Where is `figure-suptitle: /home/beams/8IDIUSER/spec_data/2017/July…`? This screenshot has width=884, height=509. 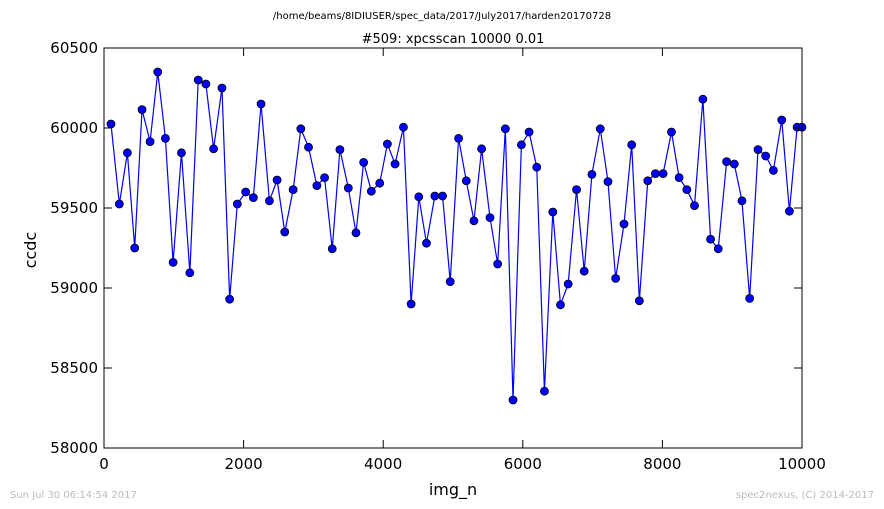
figure-suptitle: /home/beams/8IDIUSER/spec_data/2017/July… is located at coordinates (442, 16).